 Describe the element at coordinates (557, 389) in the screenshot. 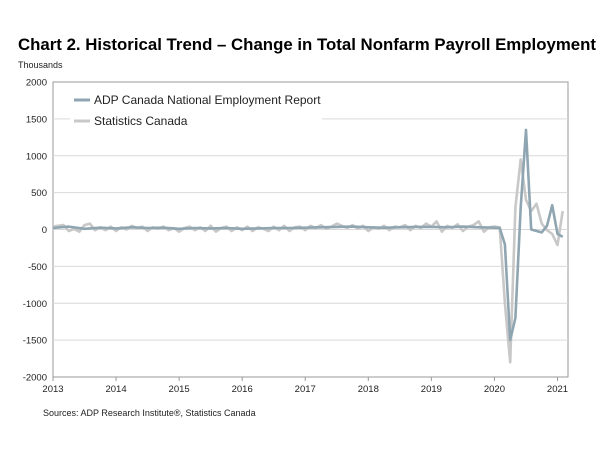

I see `x-tick-label: 2021` at that location.